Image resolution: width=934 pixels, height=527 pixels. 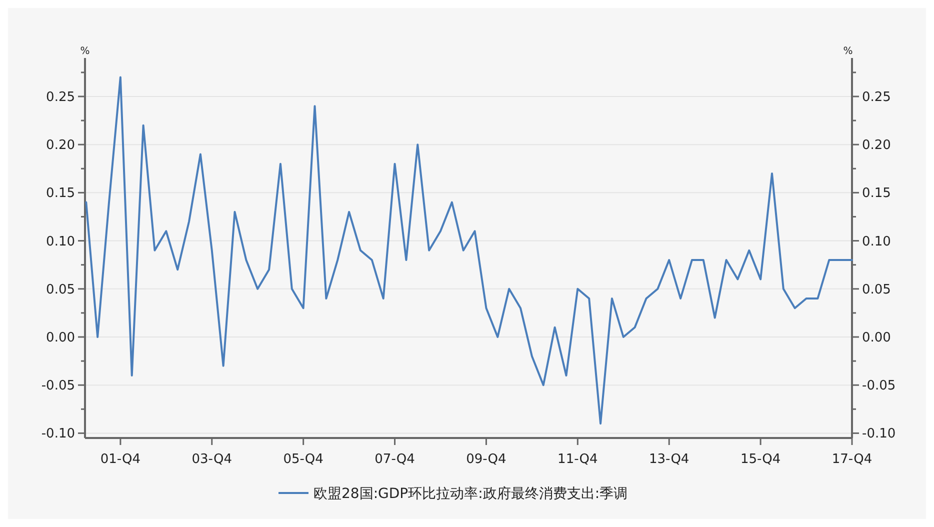 I want to click on x-tick-label: 09-Q4, so click(x=486, y=459).